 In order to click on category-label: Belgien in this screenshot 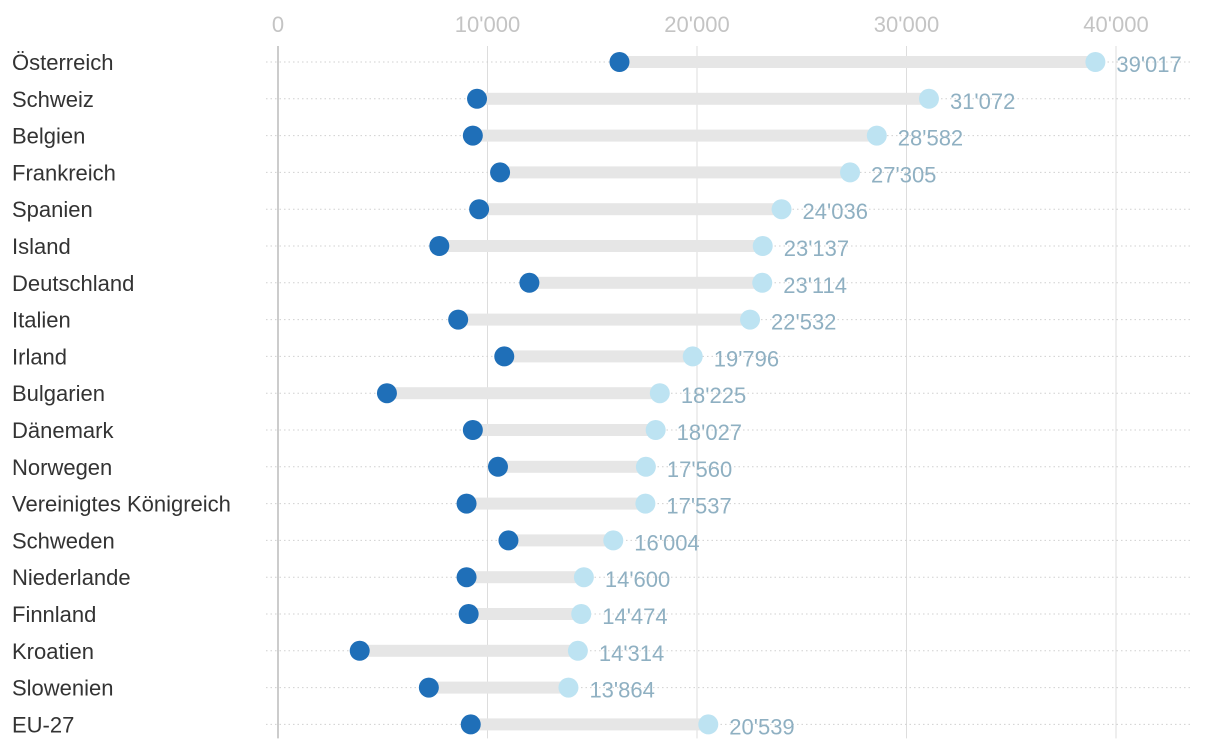, I will do `click(48, 136)`.